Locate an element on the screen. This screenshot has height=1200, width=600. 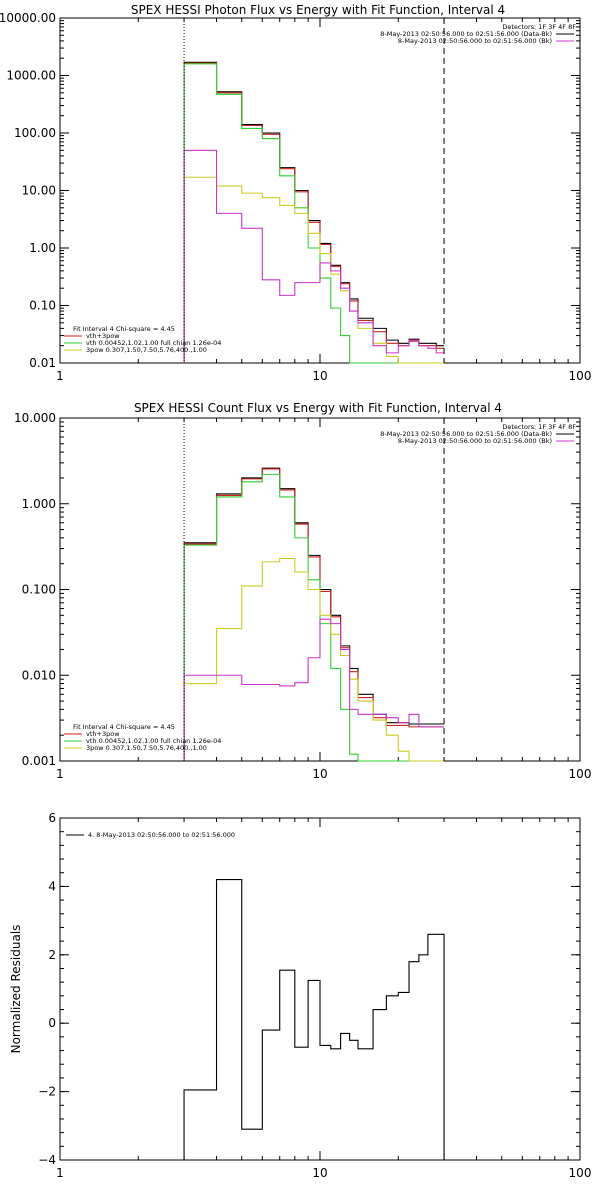
y-tick-label: 1000.00 is located at coordinates (31, 76).